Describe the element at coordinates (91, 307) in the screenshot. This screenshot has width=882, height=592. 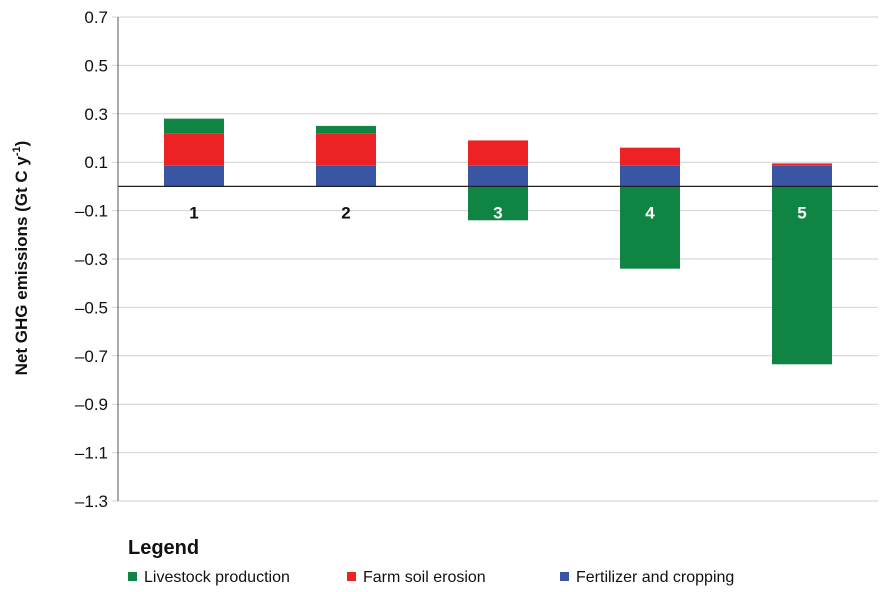
I see `y-tick-label: –0.5` at that location.